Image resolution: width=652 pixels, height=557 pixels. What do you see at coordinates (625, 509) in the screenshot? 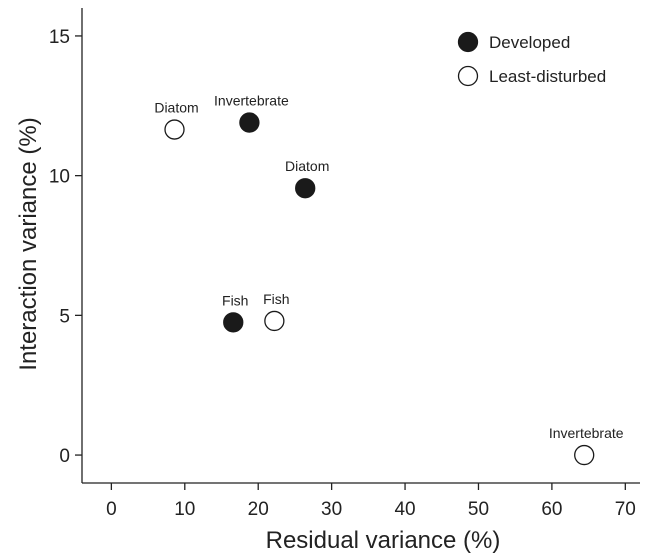
I see `x-tick-label: 70` at bounding box center [625, 509].